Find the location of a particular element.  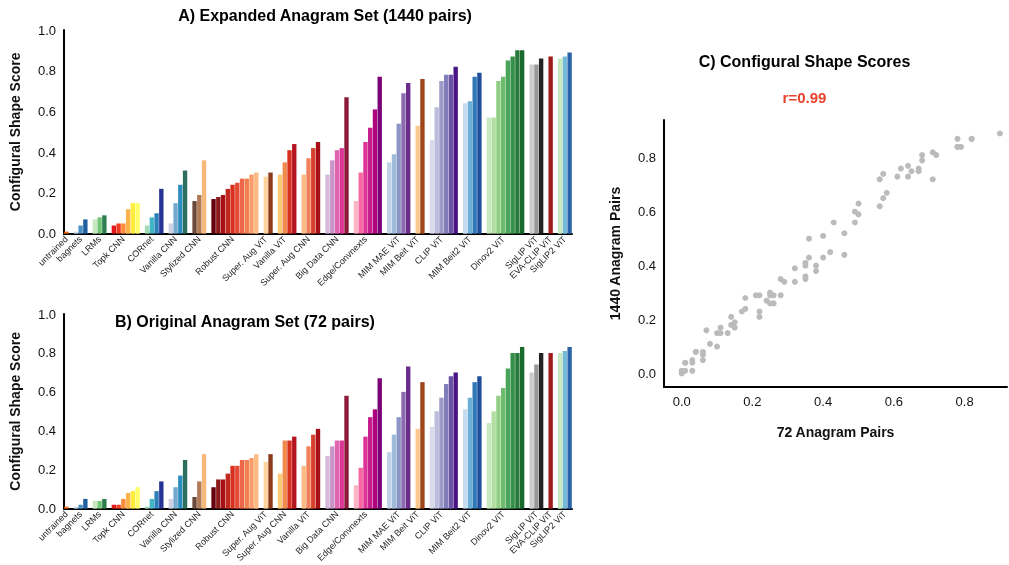

y-tick-label: 0.0 is located at coordinates (646, 374).